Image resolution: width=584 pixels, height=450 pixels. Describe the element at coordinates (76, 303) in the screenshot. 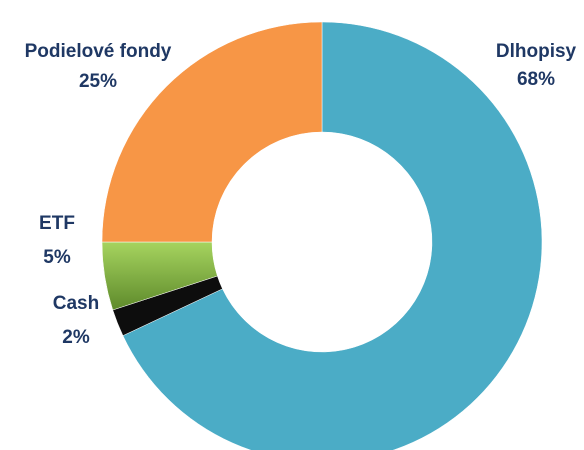

I see `slice-label-cash-name: Cash` at that location.